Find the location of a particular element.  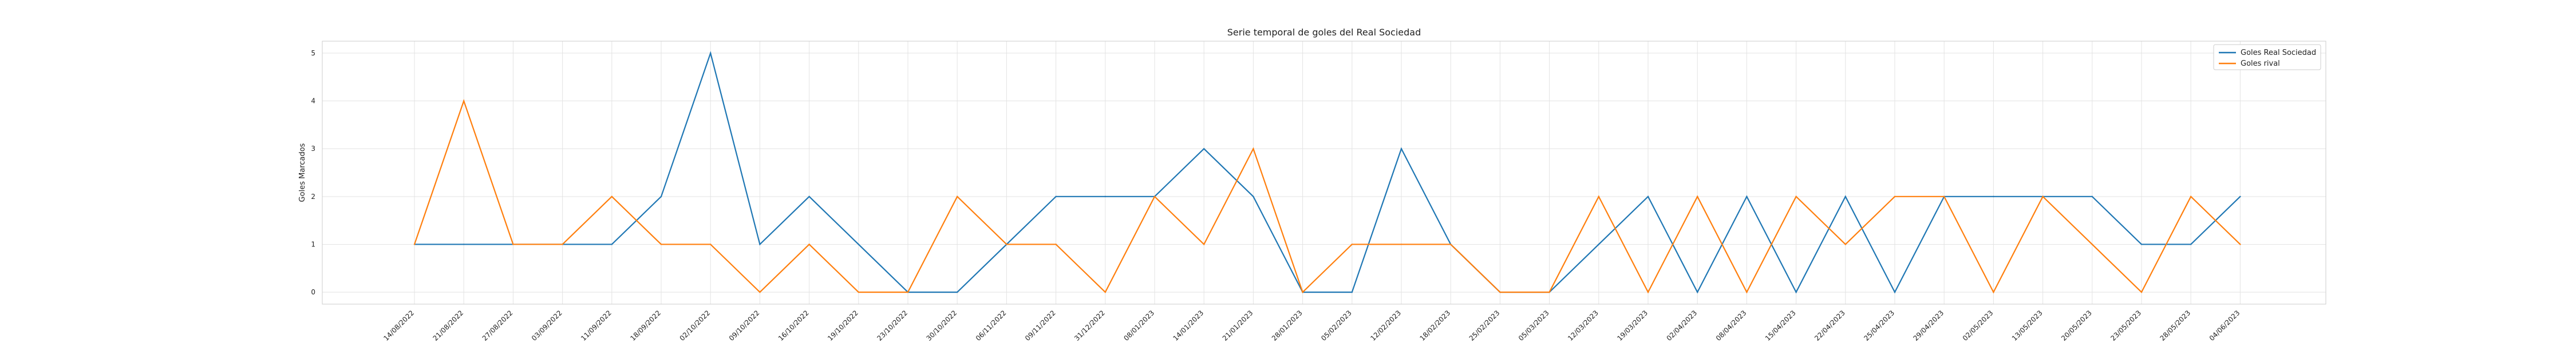

legend: Goles Real Sociedad Goles rival is located at coordinates (2267, 57).